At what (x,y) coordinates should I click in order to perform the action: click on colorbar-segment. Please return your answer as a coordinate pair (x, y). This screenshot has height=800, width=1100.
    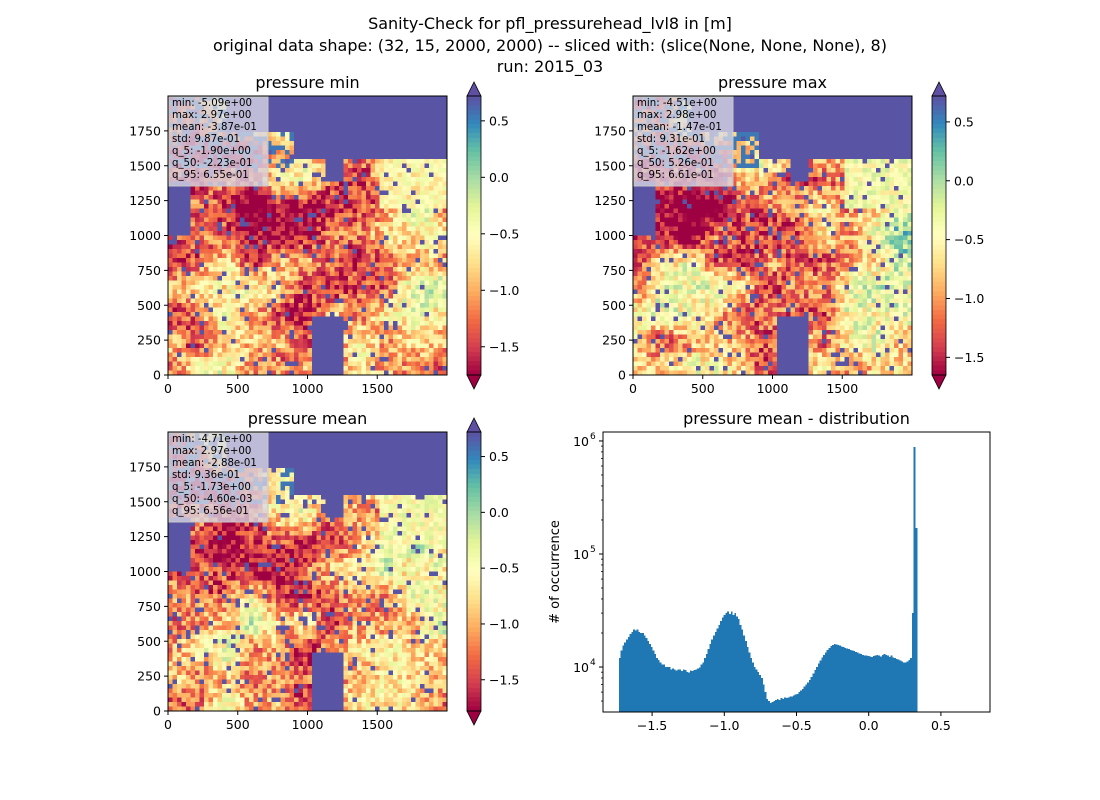
    Looking at the image, I should click on (474, 182).